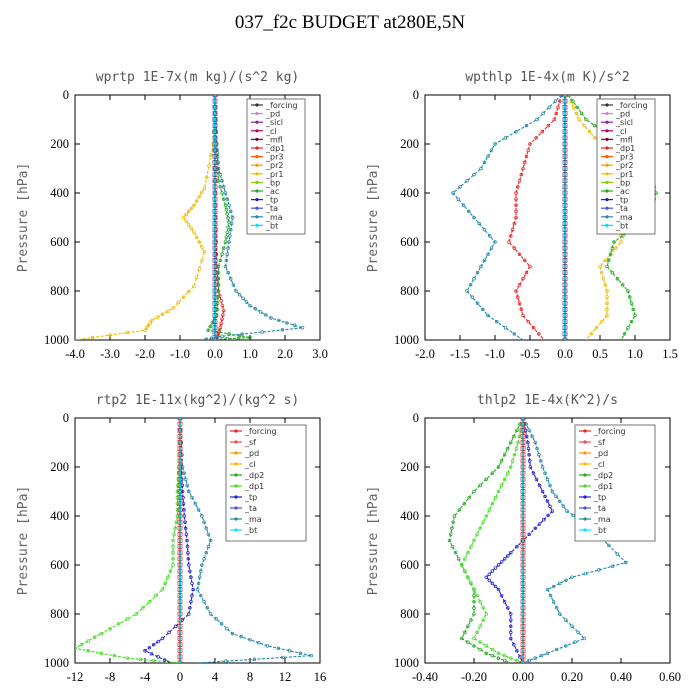 This screenshot has width=700, height=700. What do you see at coordinates (547, 217) in the screenshot?
I see `plot-frame` at bounding box center [547, 217].